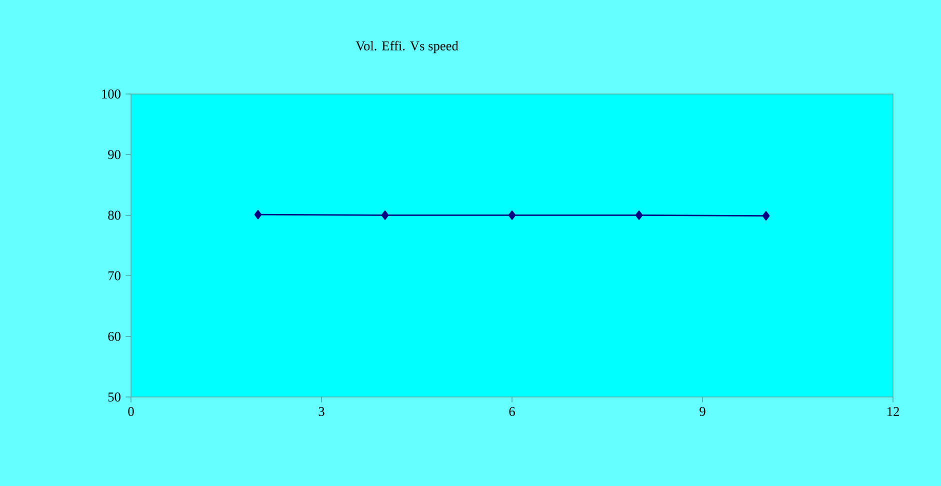  What do you see at coordinates (703, 411) in the screenshot?
I see `x-tick-label: 9` at bounding box center [703, 411].